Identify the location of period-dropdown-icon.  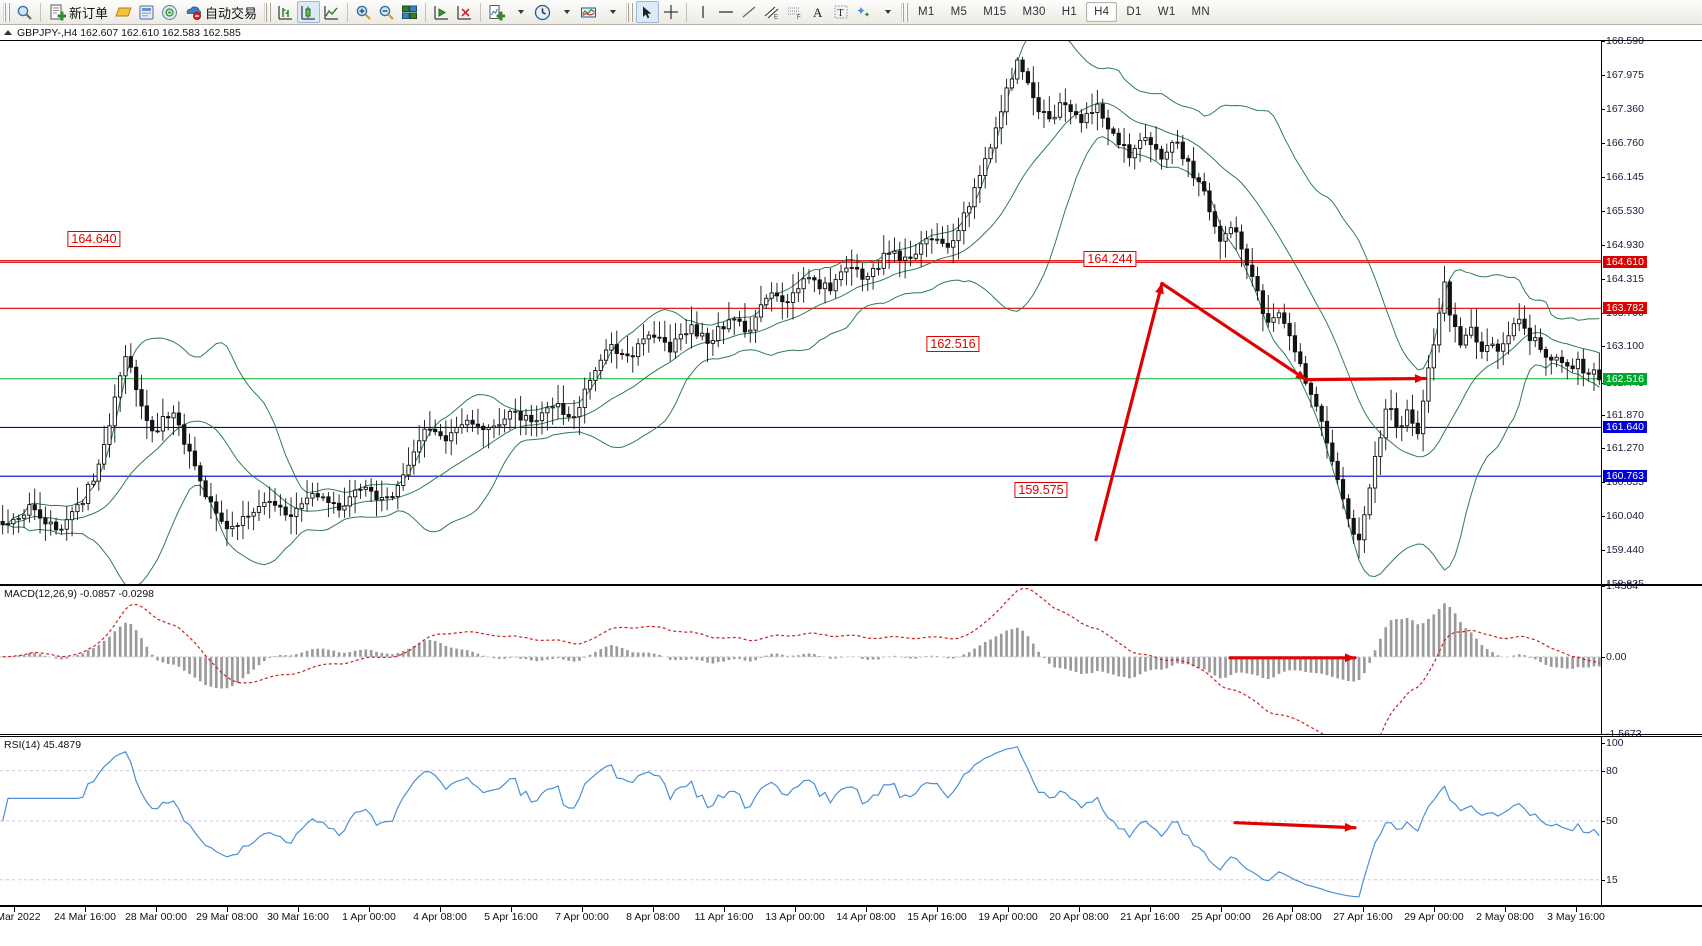
(565, 12).